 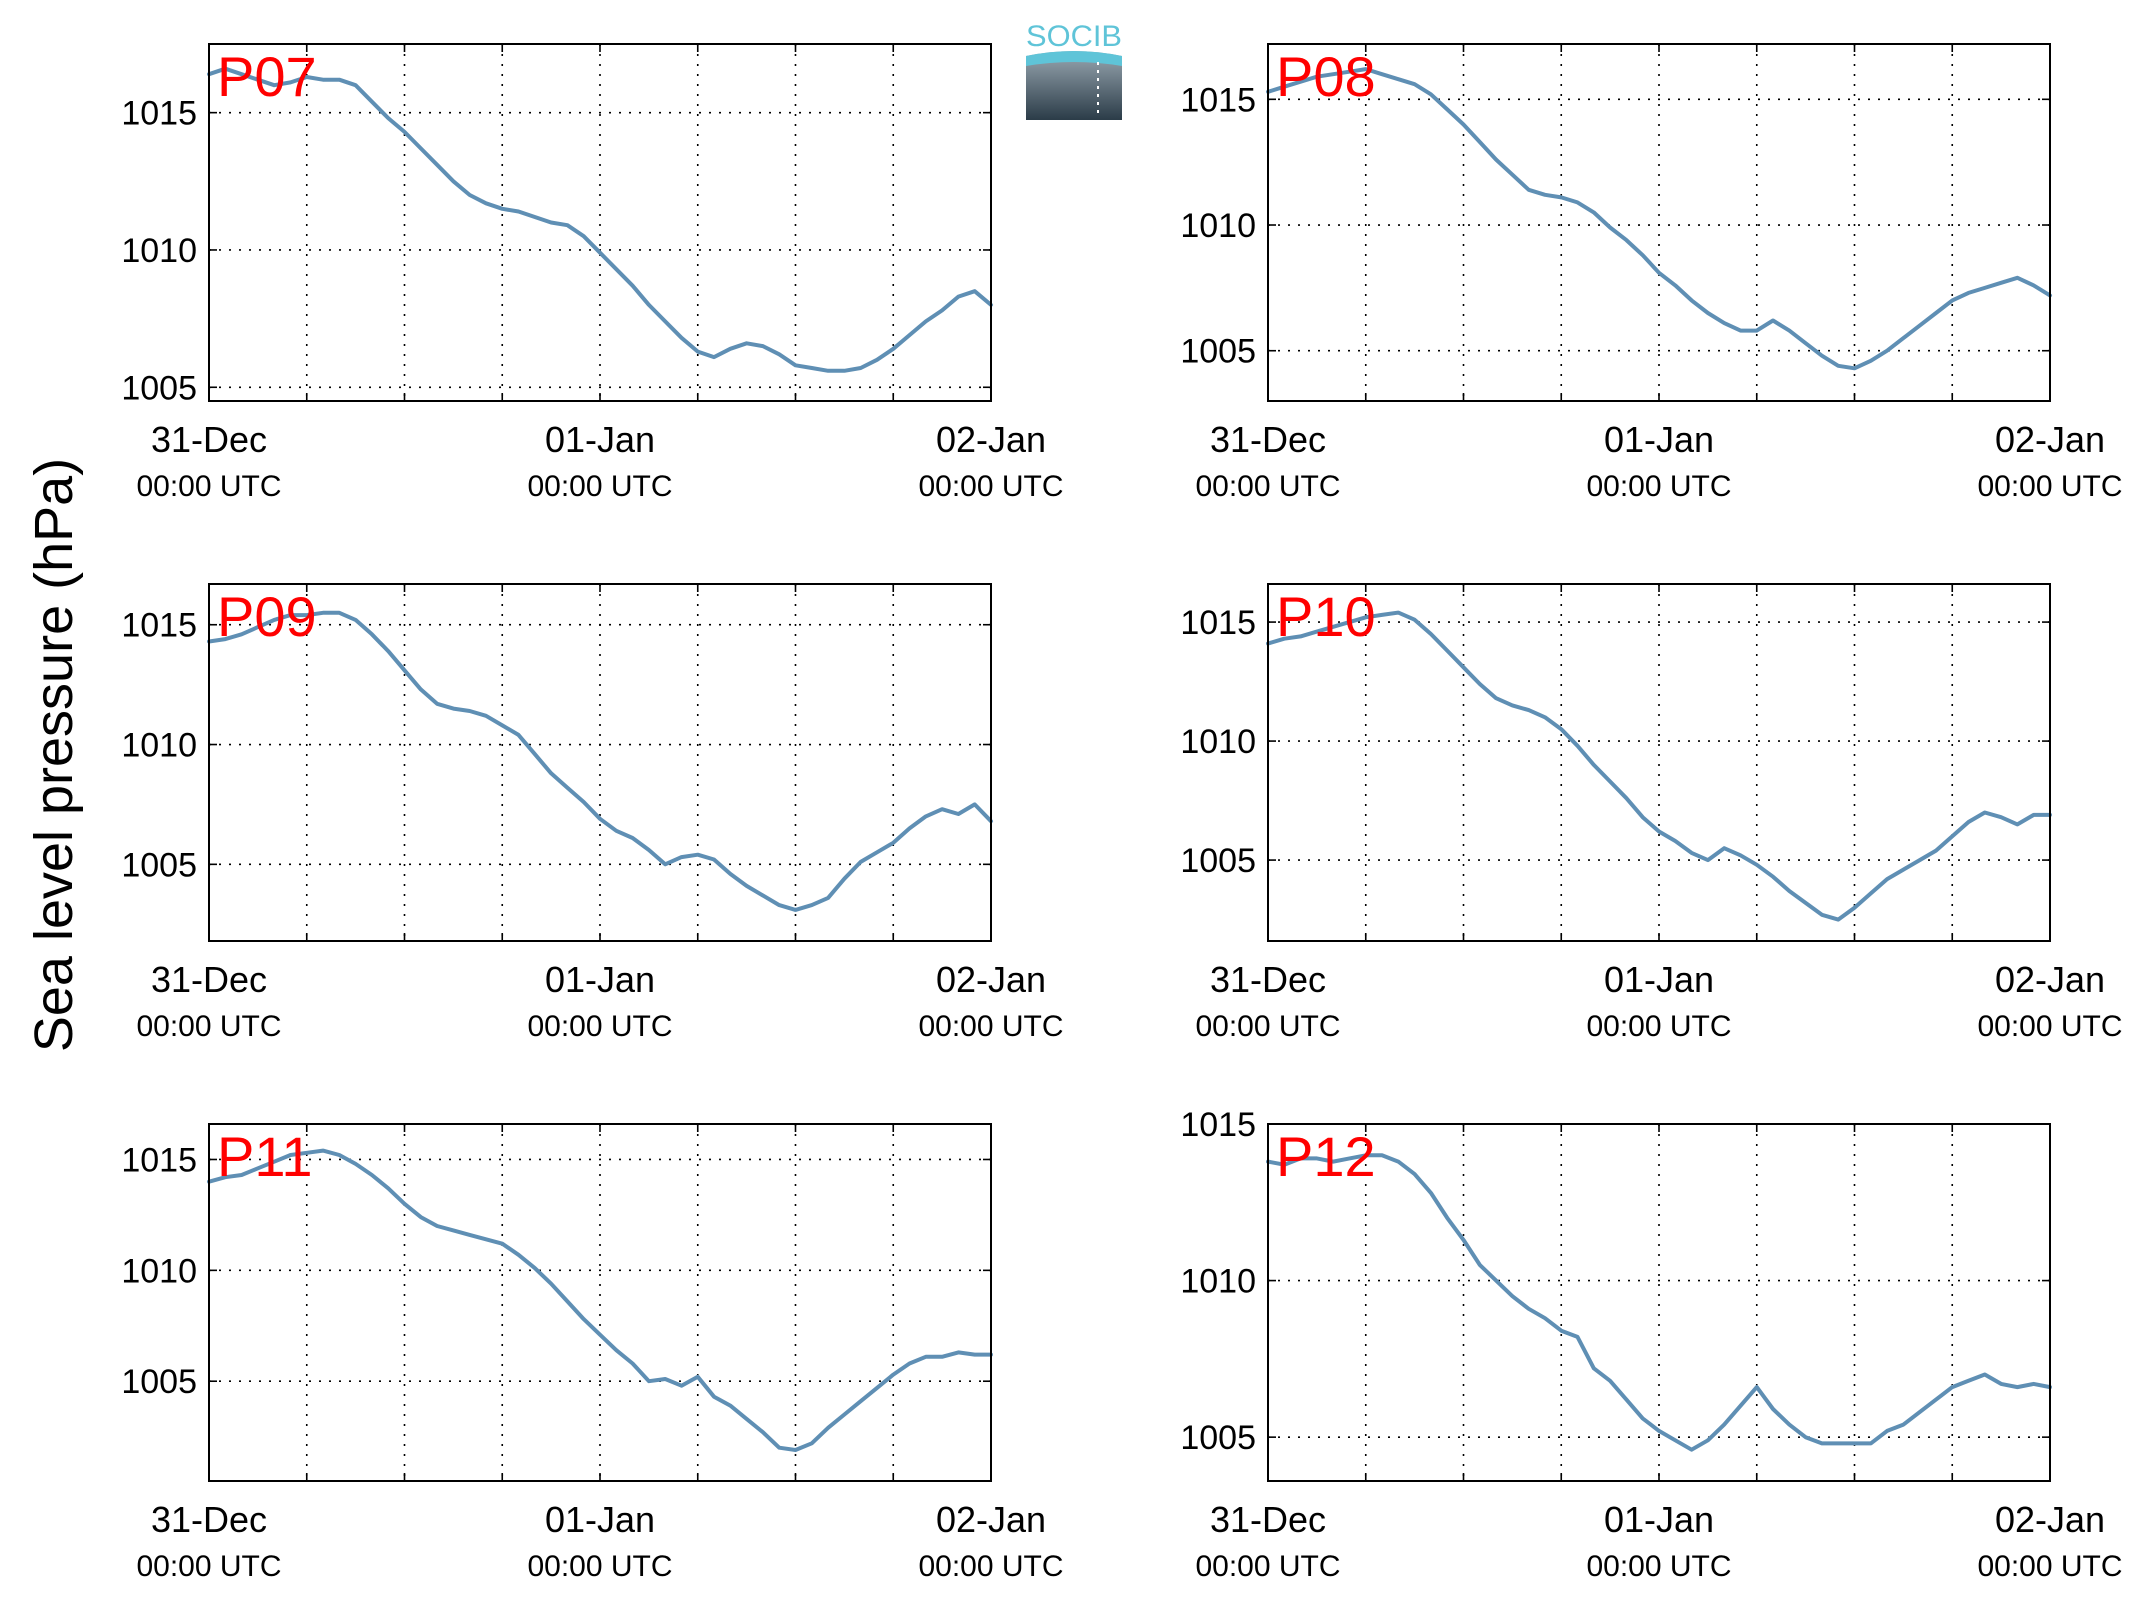 What do you see at coordinates (1659, 219) in the screenshot?
I see `series-line-p08` at bounding box center [1659, 219].